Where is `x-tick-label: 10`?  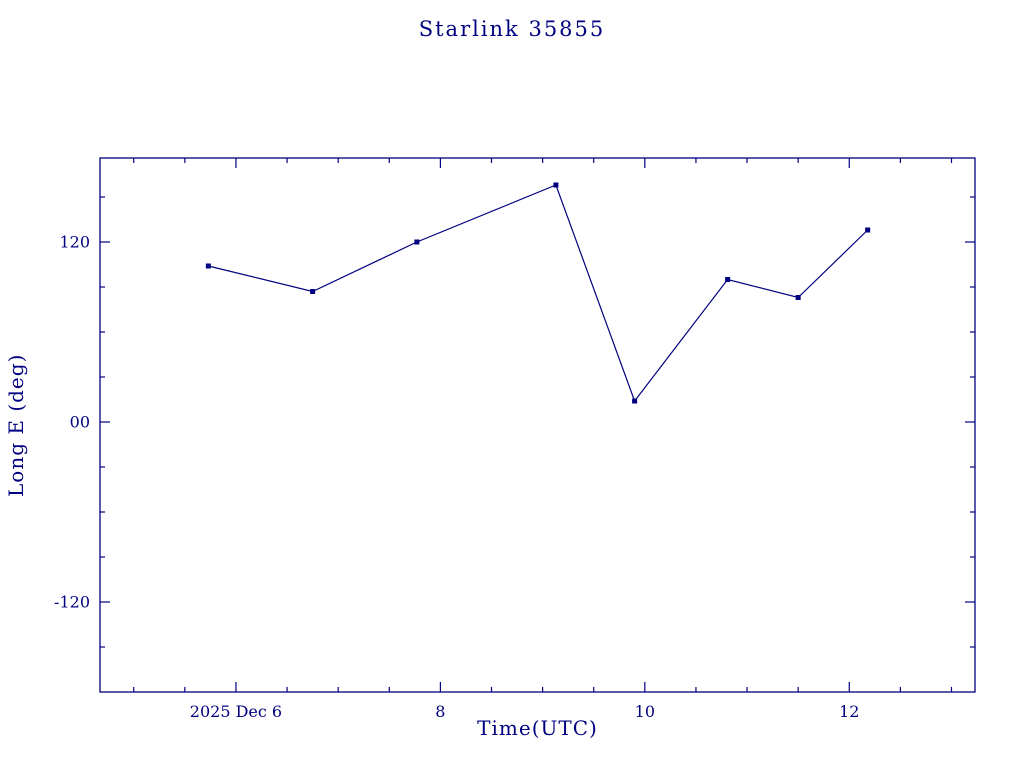
x-tick-label: 10 is located at coordinates (645, 711).